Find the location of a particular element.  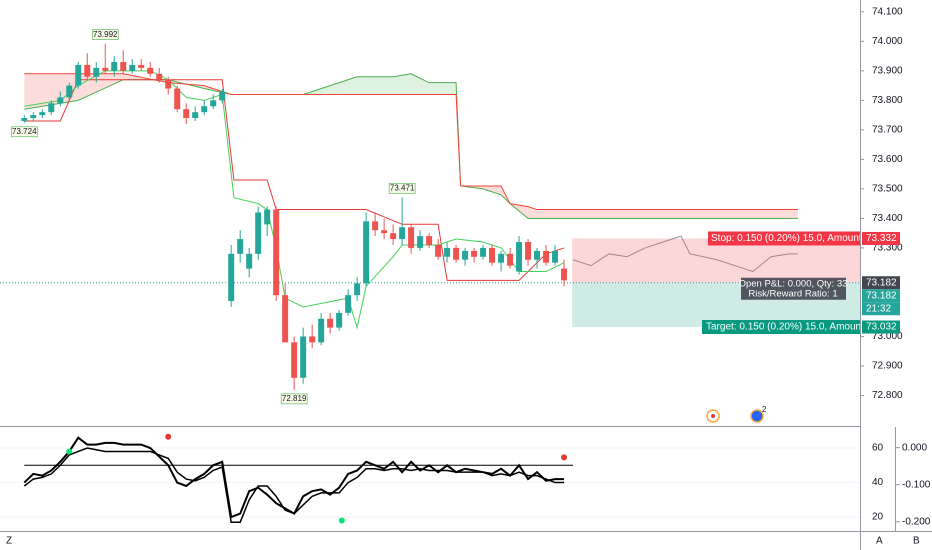

target-label-box is located at coordinates (785, 327).